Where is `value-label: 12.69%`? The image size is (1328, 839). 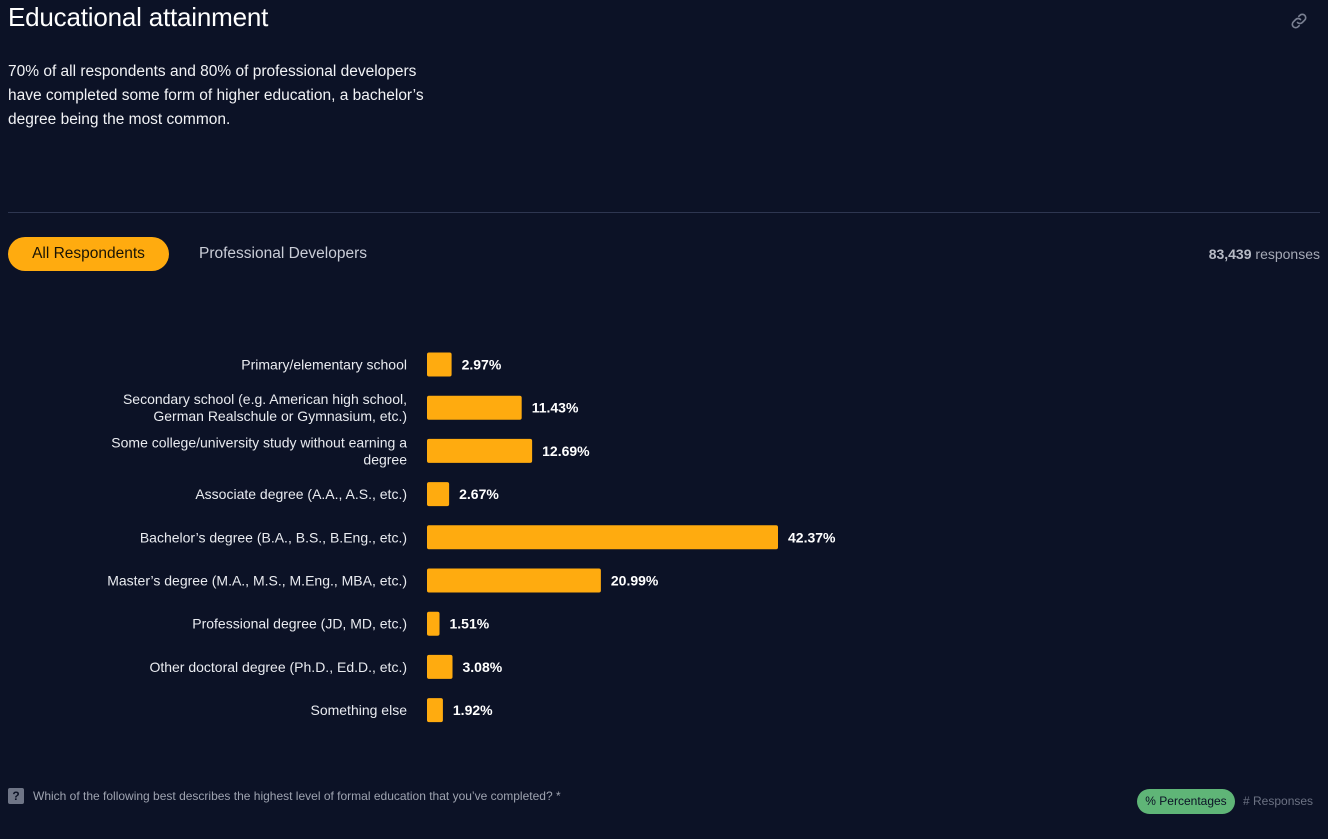
value-label: 12.69% is located at coordinates (566, 451).